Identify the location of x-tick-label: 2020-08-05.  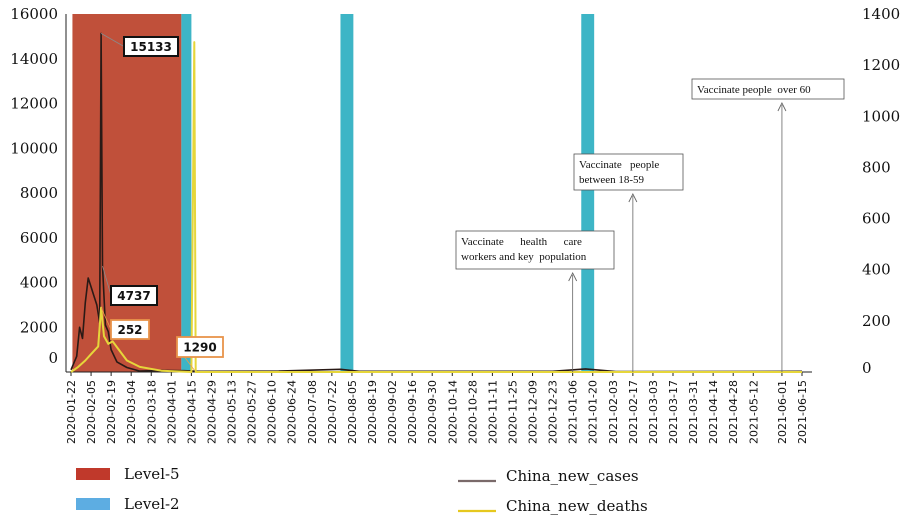
(352, 412).